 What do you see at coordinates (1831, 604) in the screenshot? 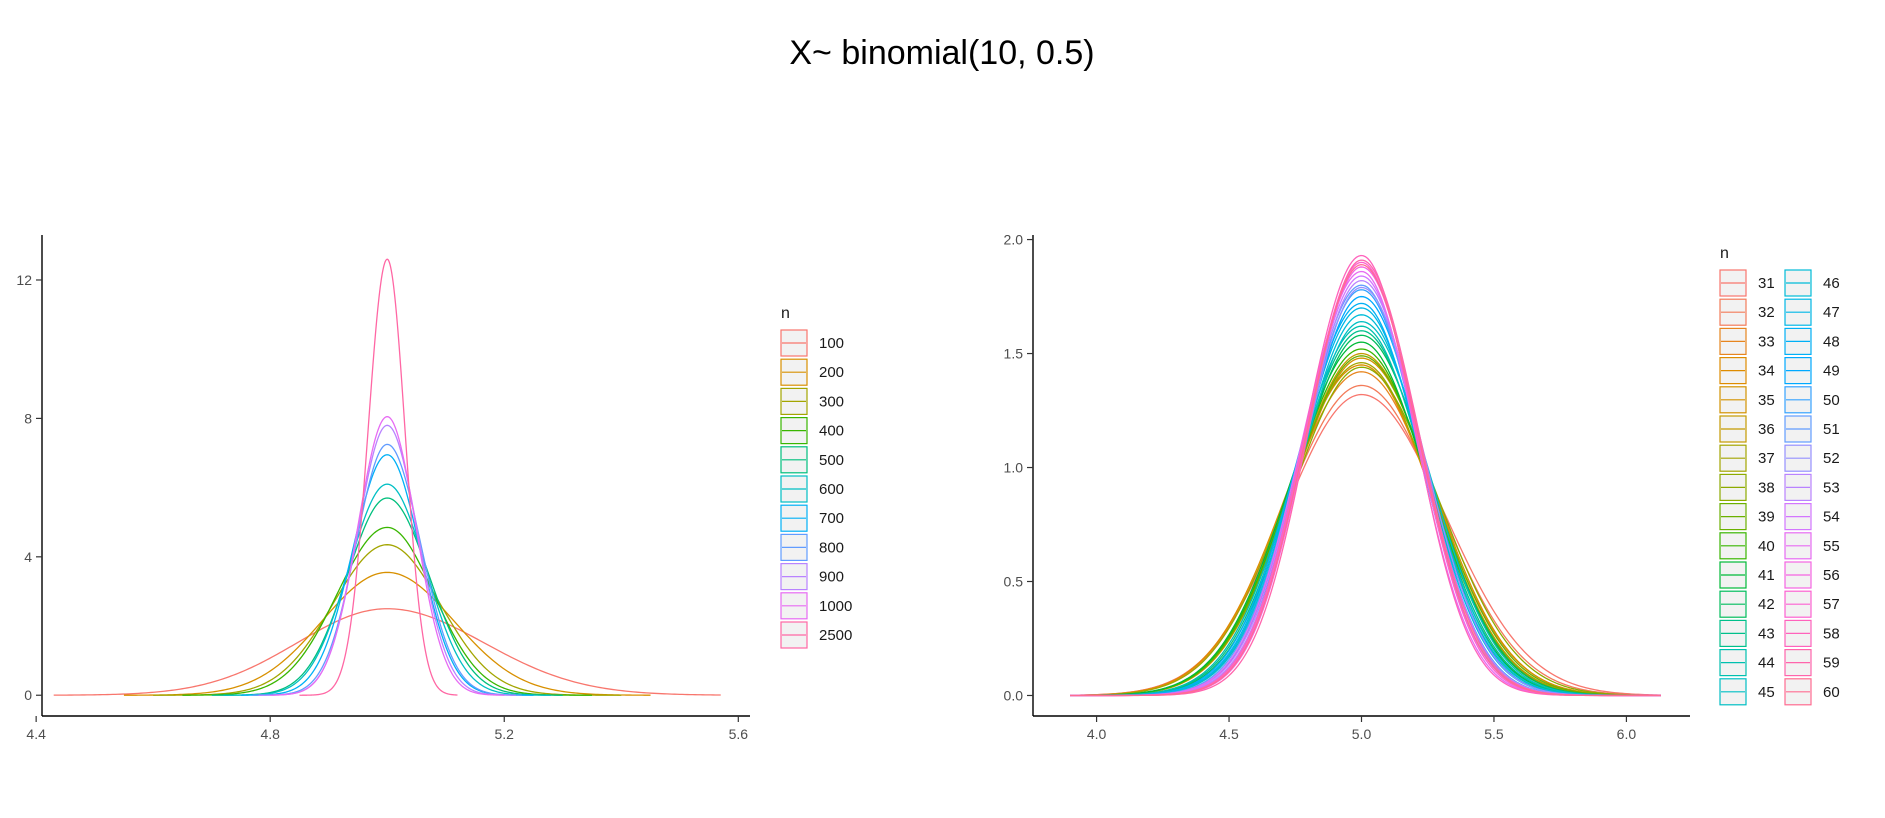
I see `legend-label: 57` at bounding box center [1831, 604].